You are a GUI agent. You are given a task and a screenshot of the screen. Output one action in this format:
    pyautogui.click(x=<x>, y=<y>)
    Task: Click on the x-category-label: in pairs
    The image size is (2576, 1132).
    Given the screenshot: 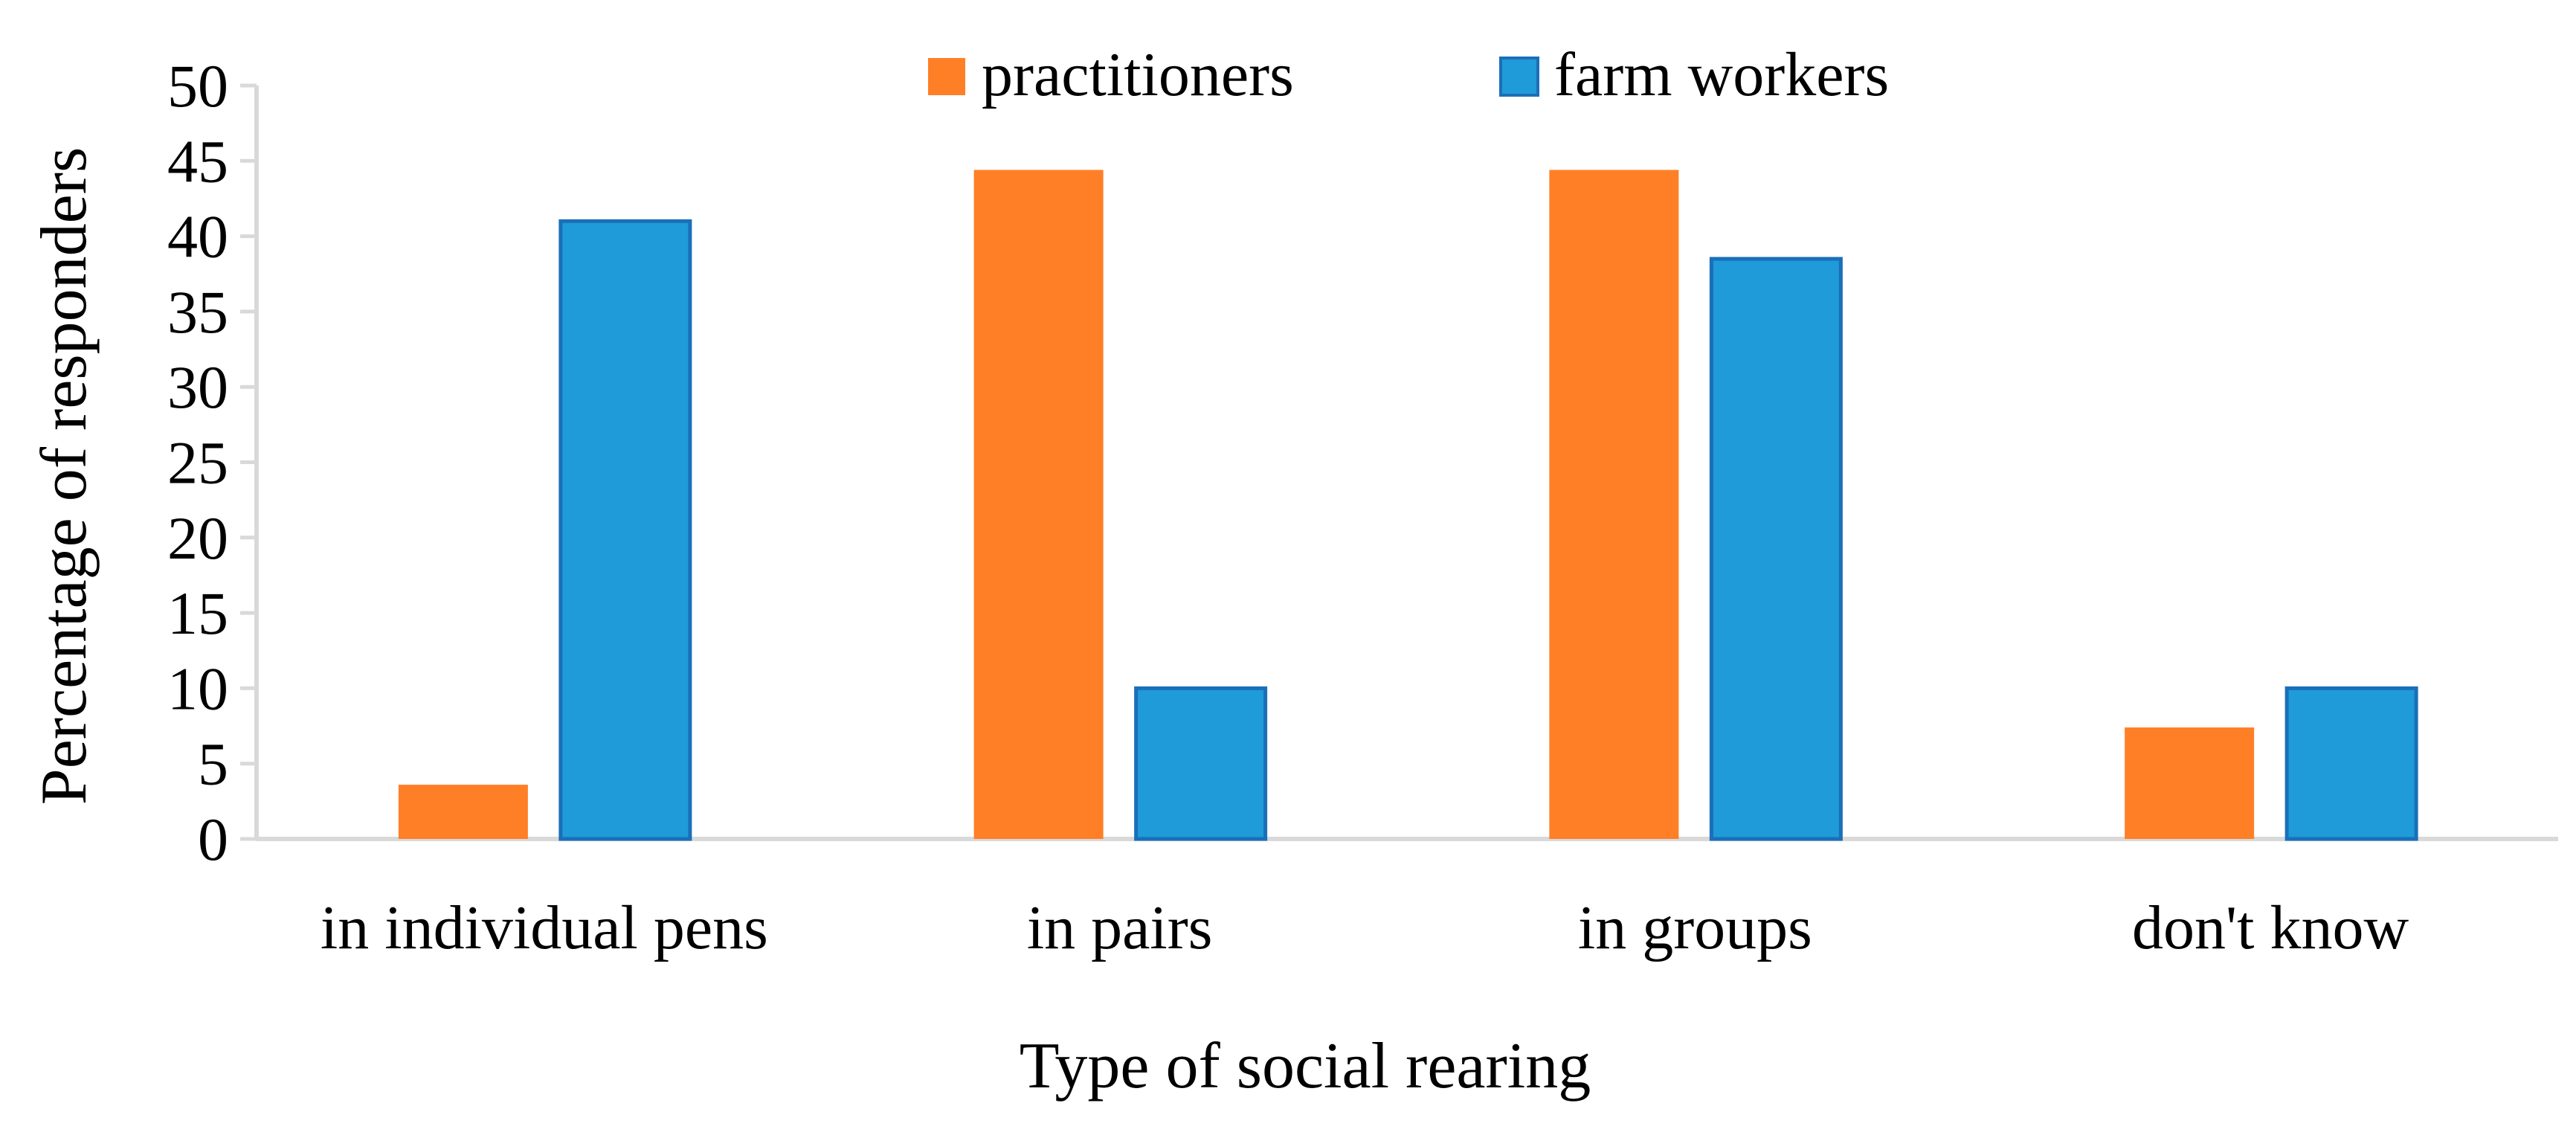 What is the action you would take?
    pyautogui.click(x=1120, y=928)
    